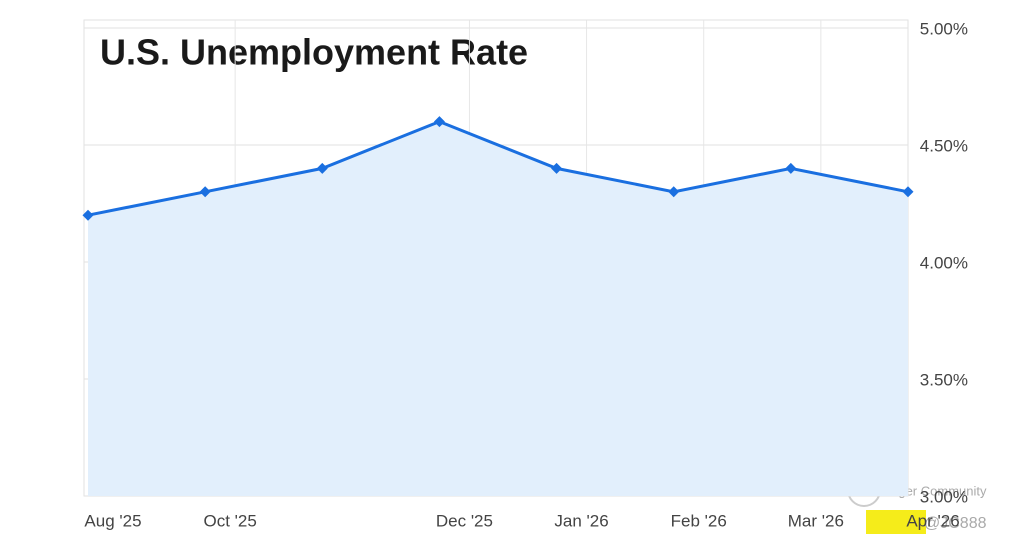  I want to click on y-tick-label: 4.00%, so click(944, 262).